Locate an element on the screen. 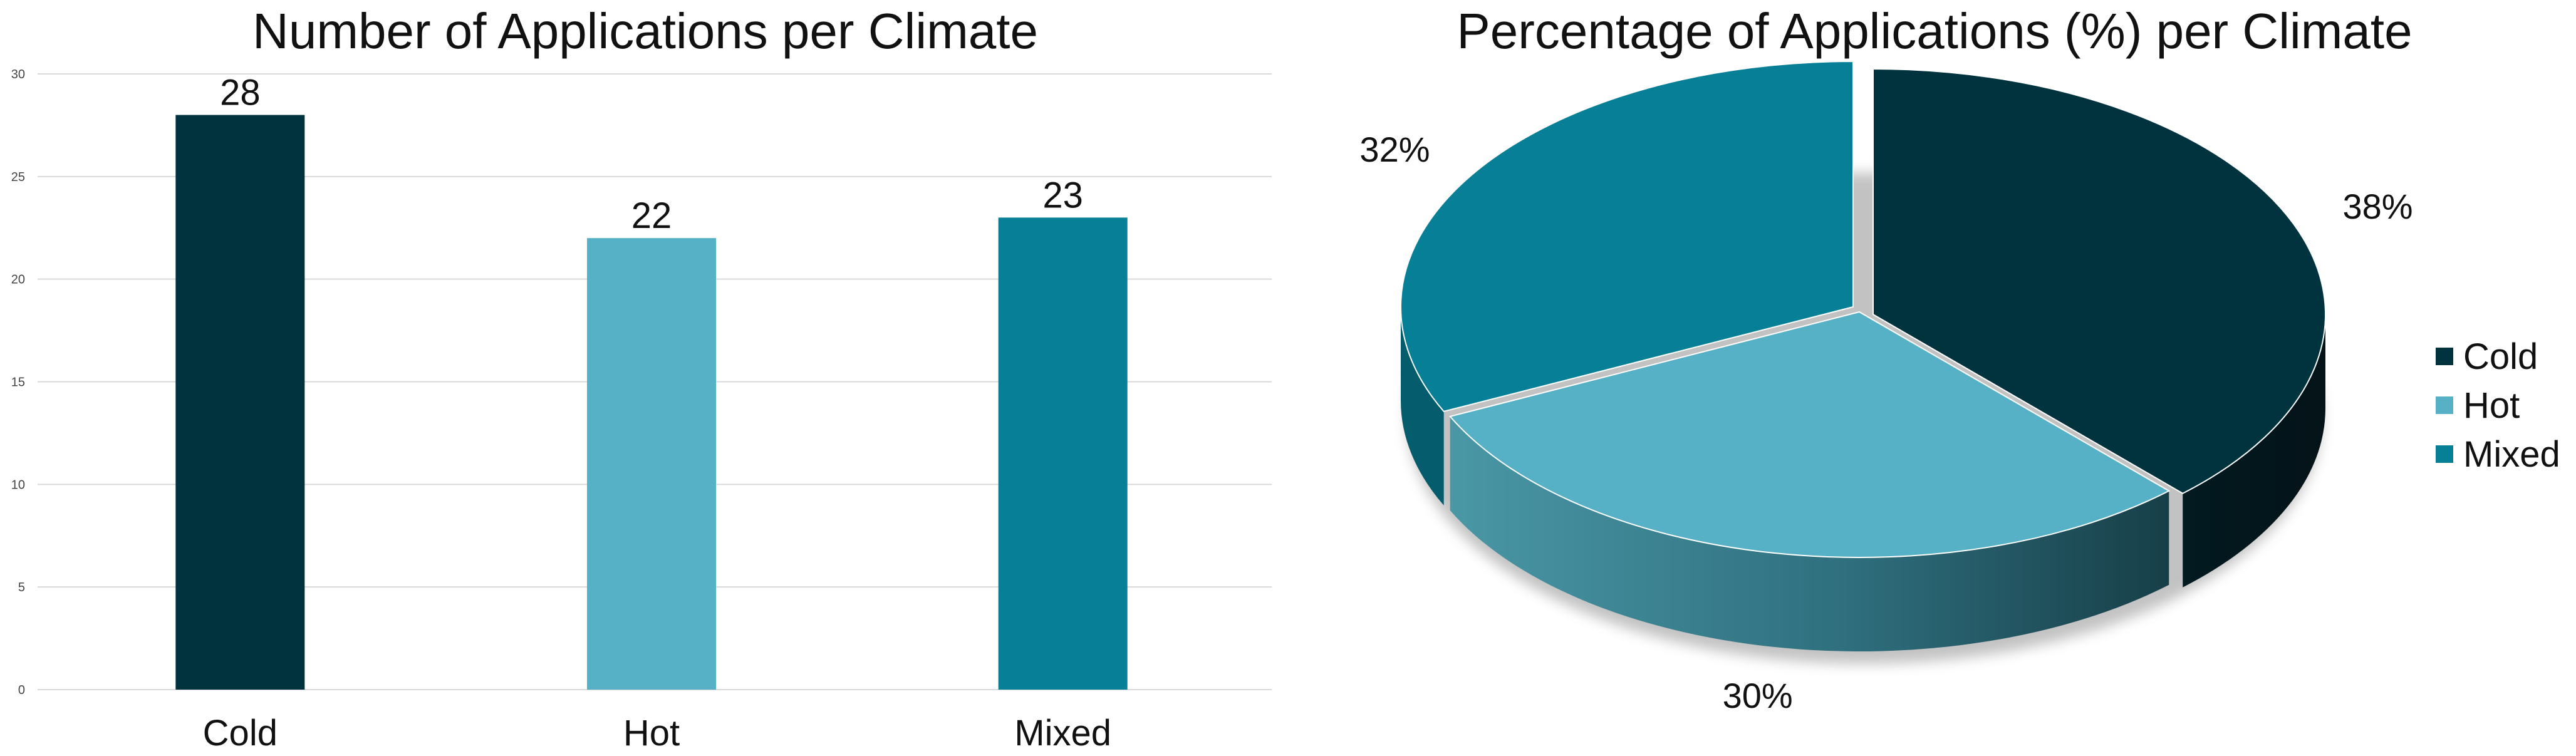 The image size is (2576, 756). y-tick-label: 0 is located at coordinates (21, 690).